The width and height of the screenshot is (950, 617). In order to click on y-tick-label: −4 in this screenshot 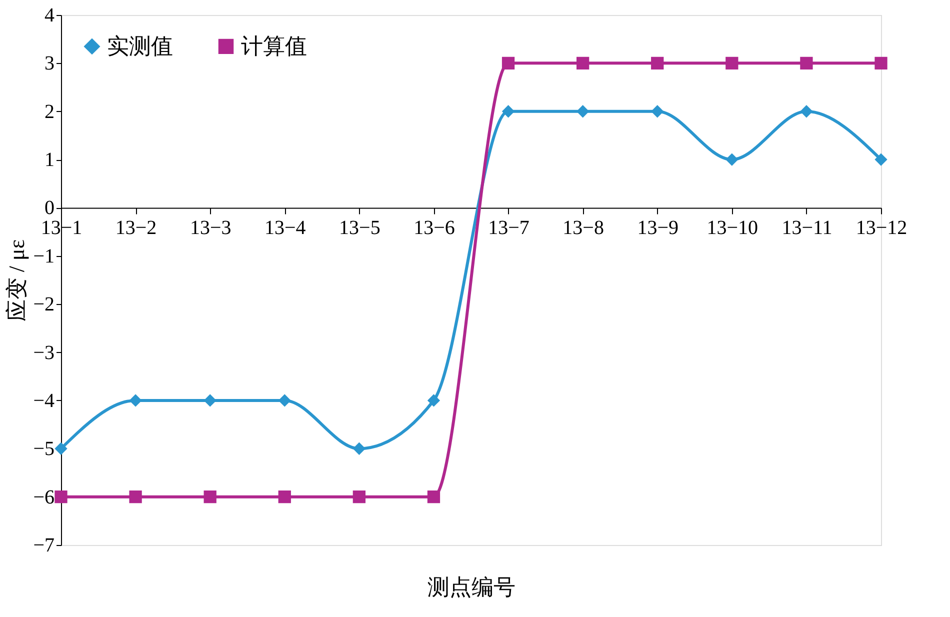, I will do `click(43, 401)`.